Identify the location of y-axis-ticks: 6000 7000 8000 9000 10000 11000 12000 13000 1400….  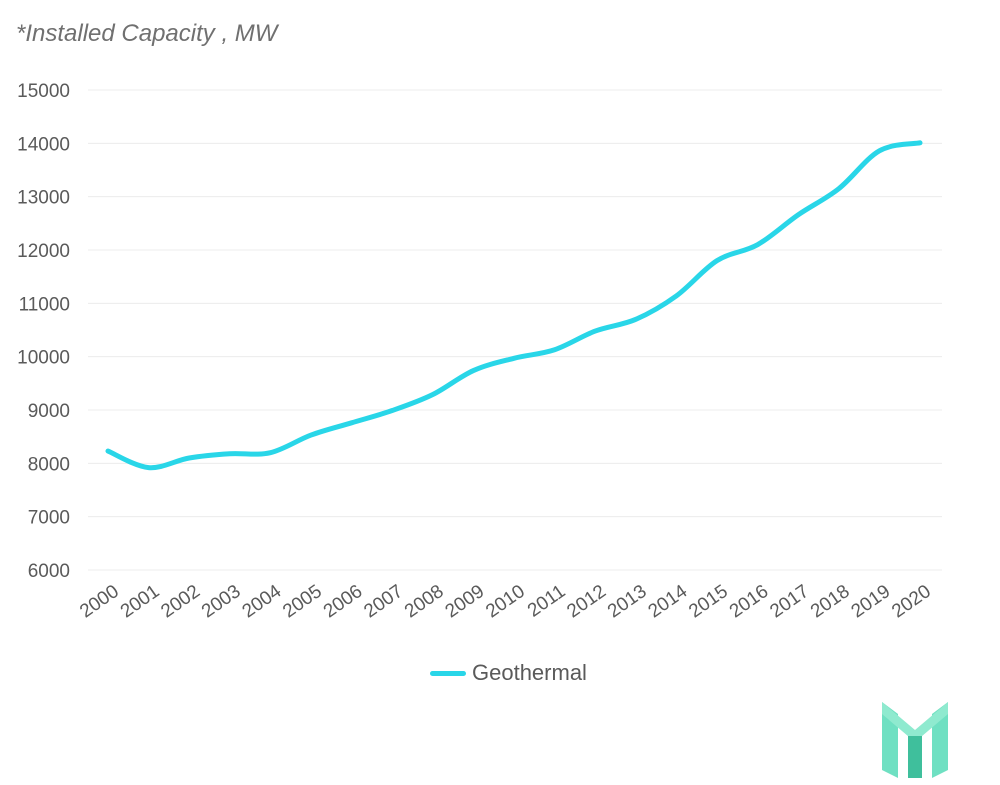
(43, 331).